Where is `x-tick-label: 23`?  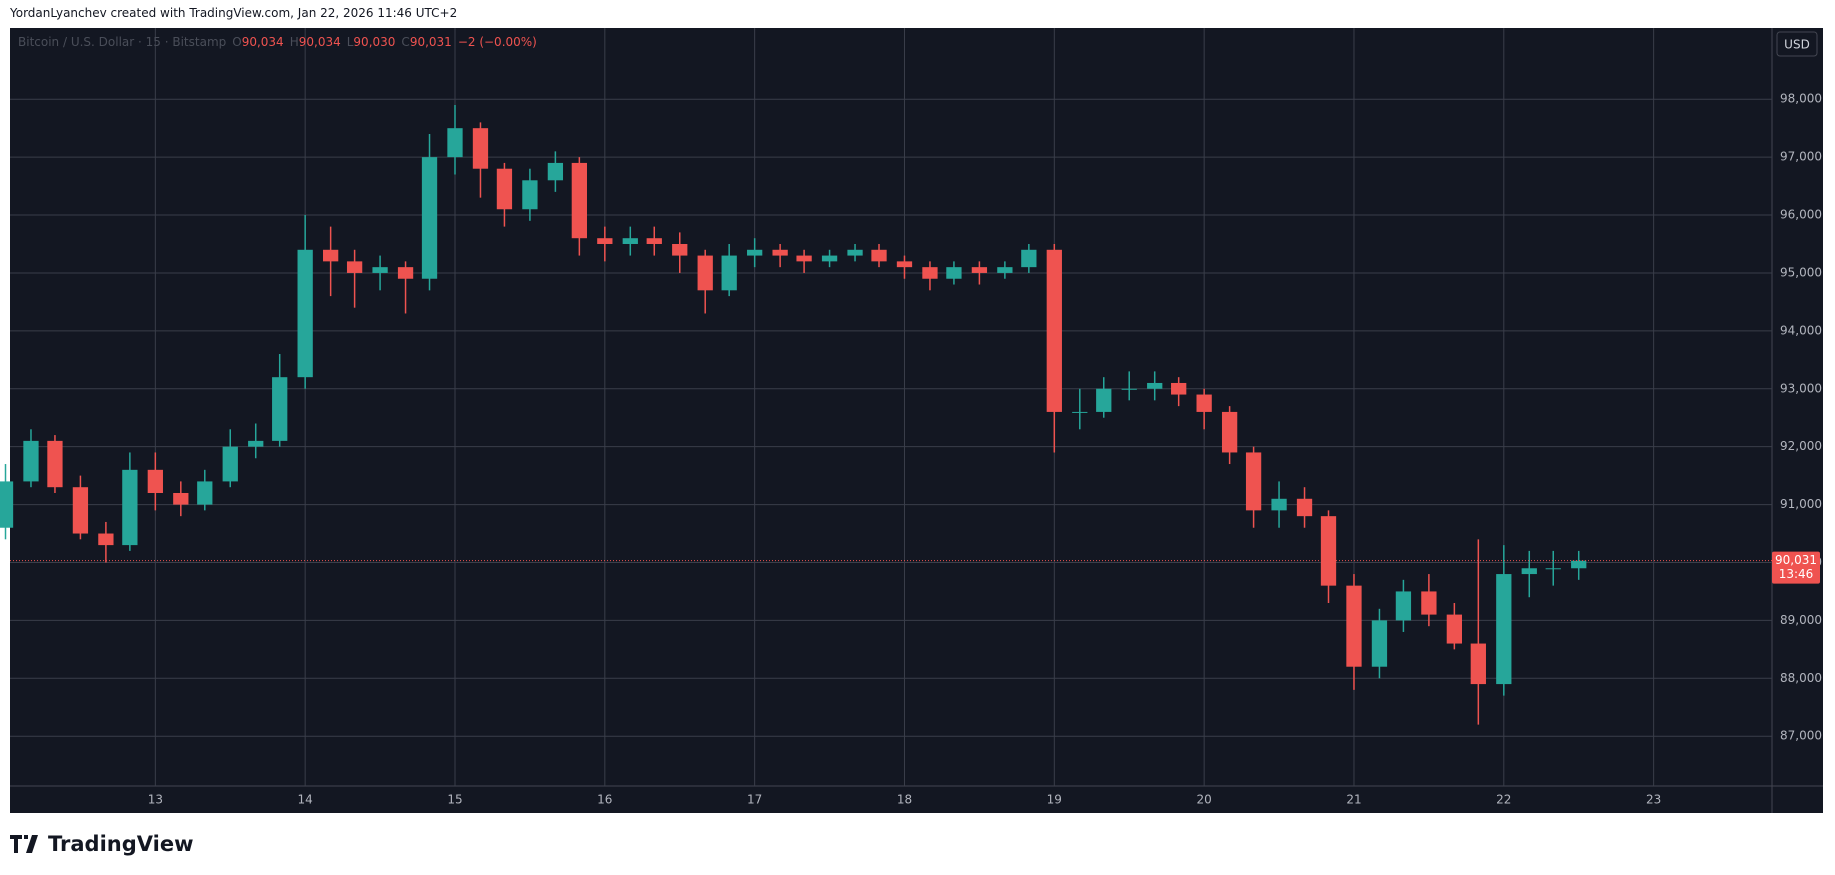 x-tick-label: 23 is located at coordinates (1653, 800).